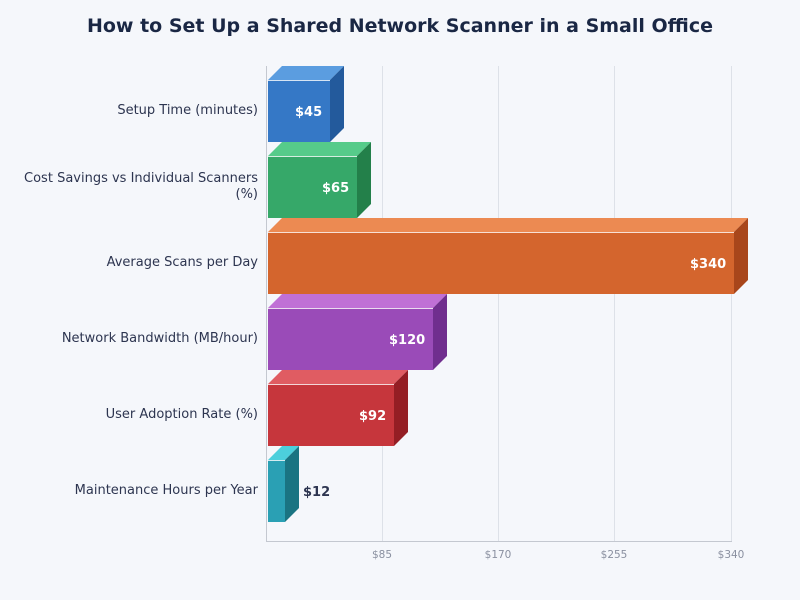 The height and width of the screenshot is (600, 800). Describe the element at coordinates (166, 490) in the screenshot. I see `category-label: Maintenance Hours per Year` at that location.